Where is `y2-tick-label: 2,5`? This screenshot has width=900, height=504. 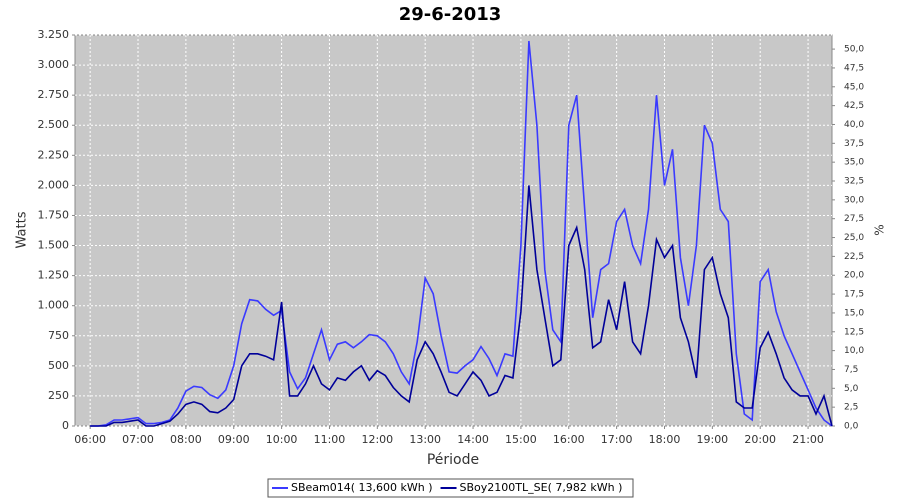
y2-tick-label: 2,5 is located at coordinates (851, 408).